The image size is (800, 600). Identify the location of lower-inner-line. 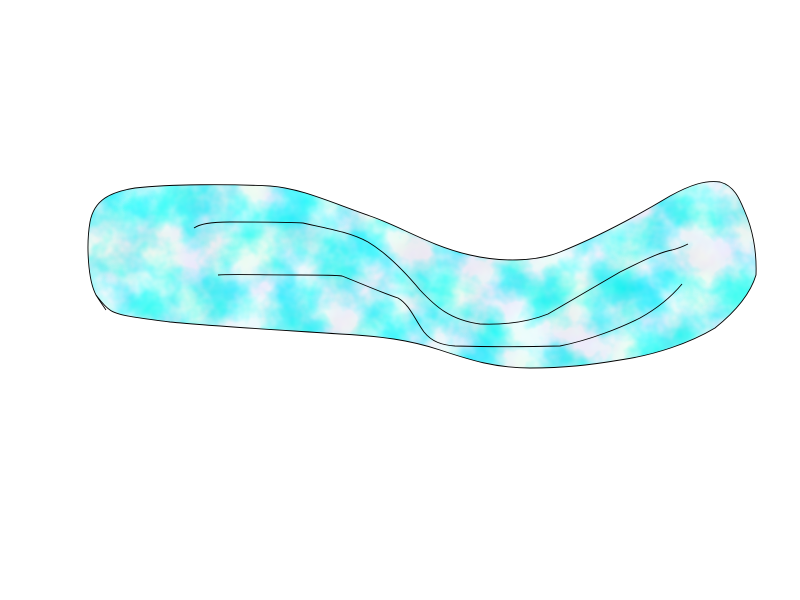
(450, 311).